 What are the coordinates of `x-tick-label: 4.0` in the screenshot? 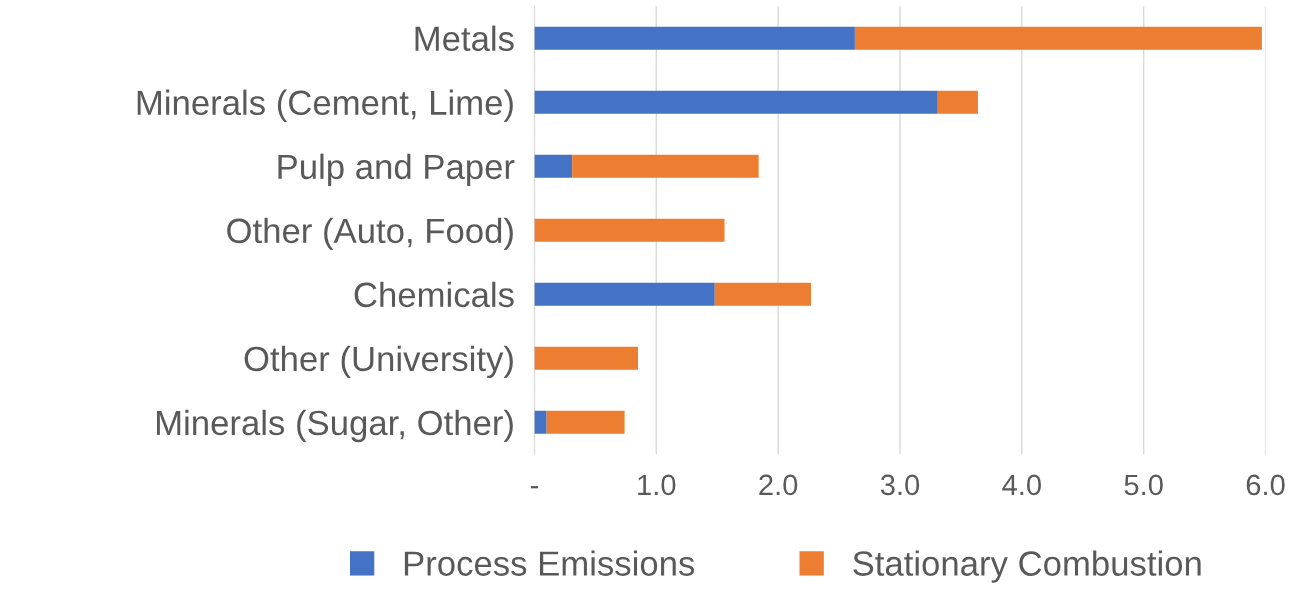 It's located at (1021, 485).